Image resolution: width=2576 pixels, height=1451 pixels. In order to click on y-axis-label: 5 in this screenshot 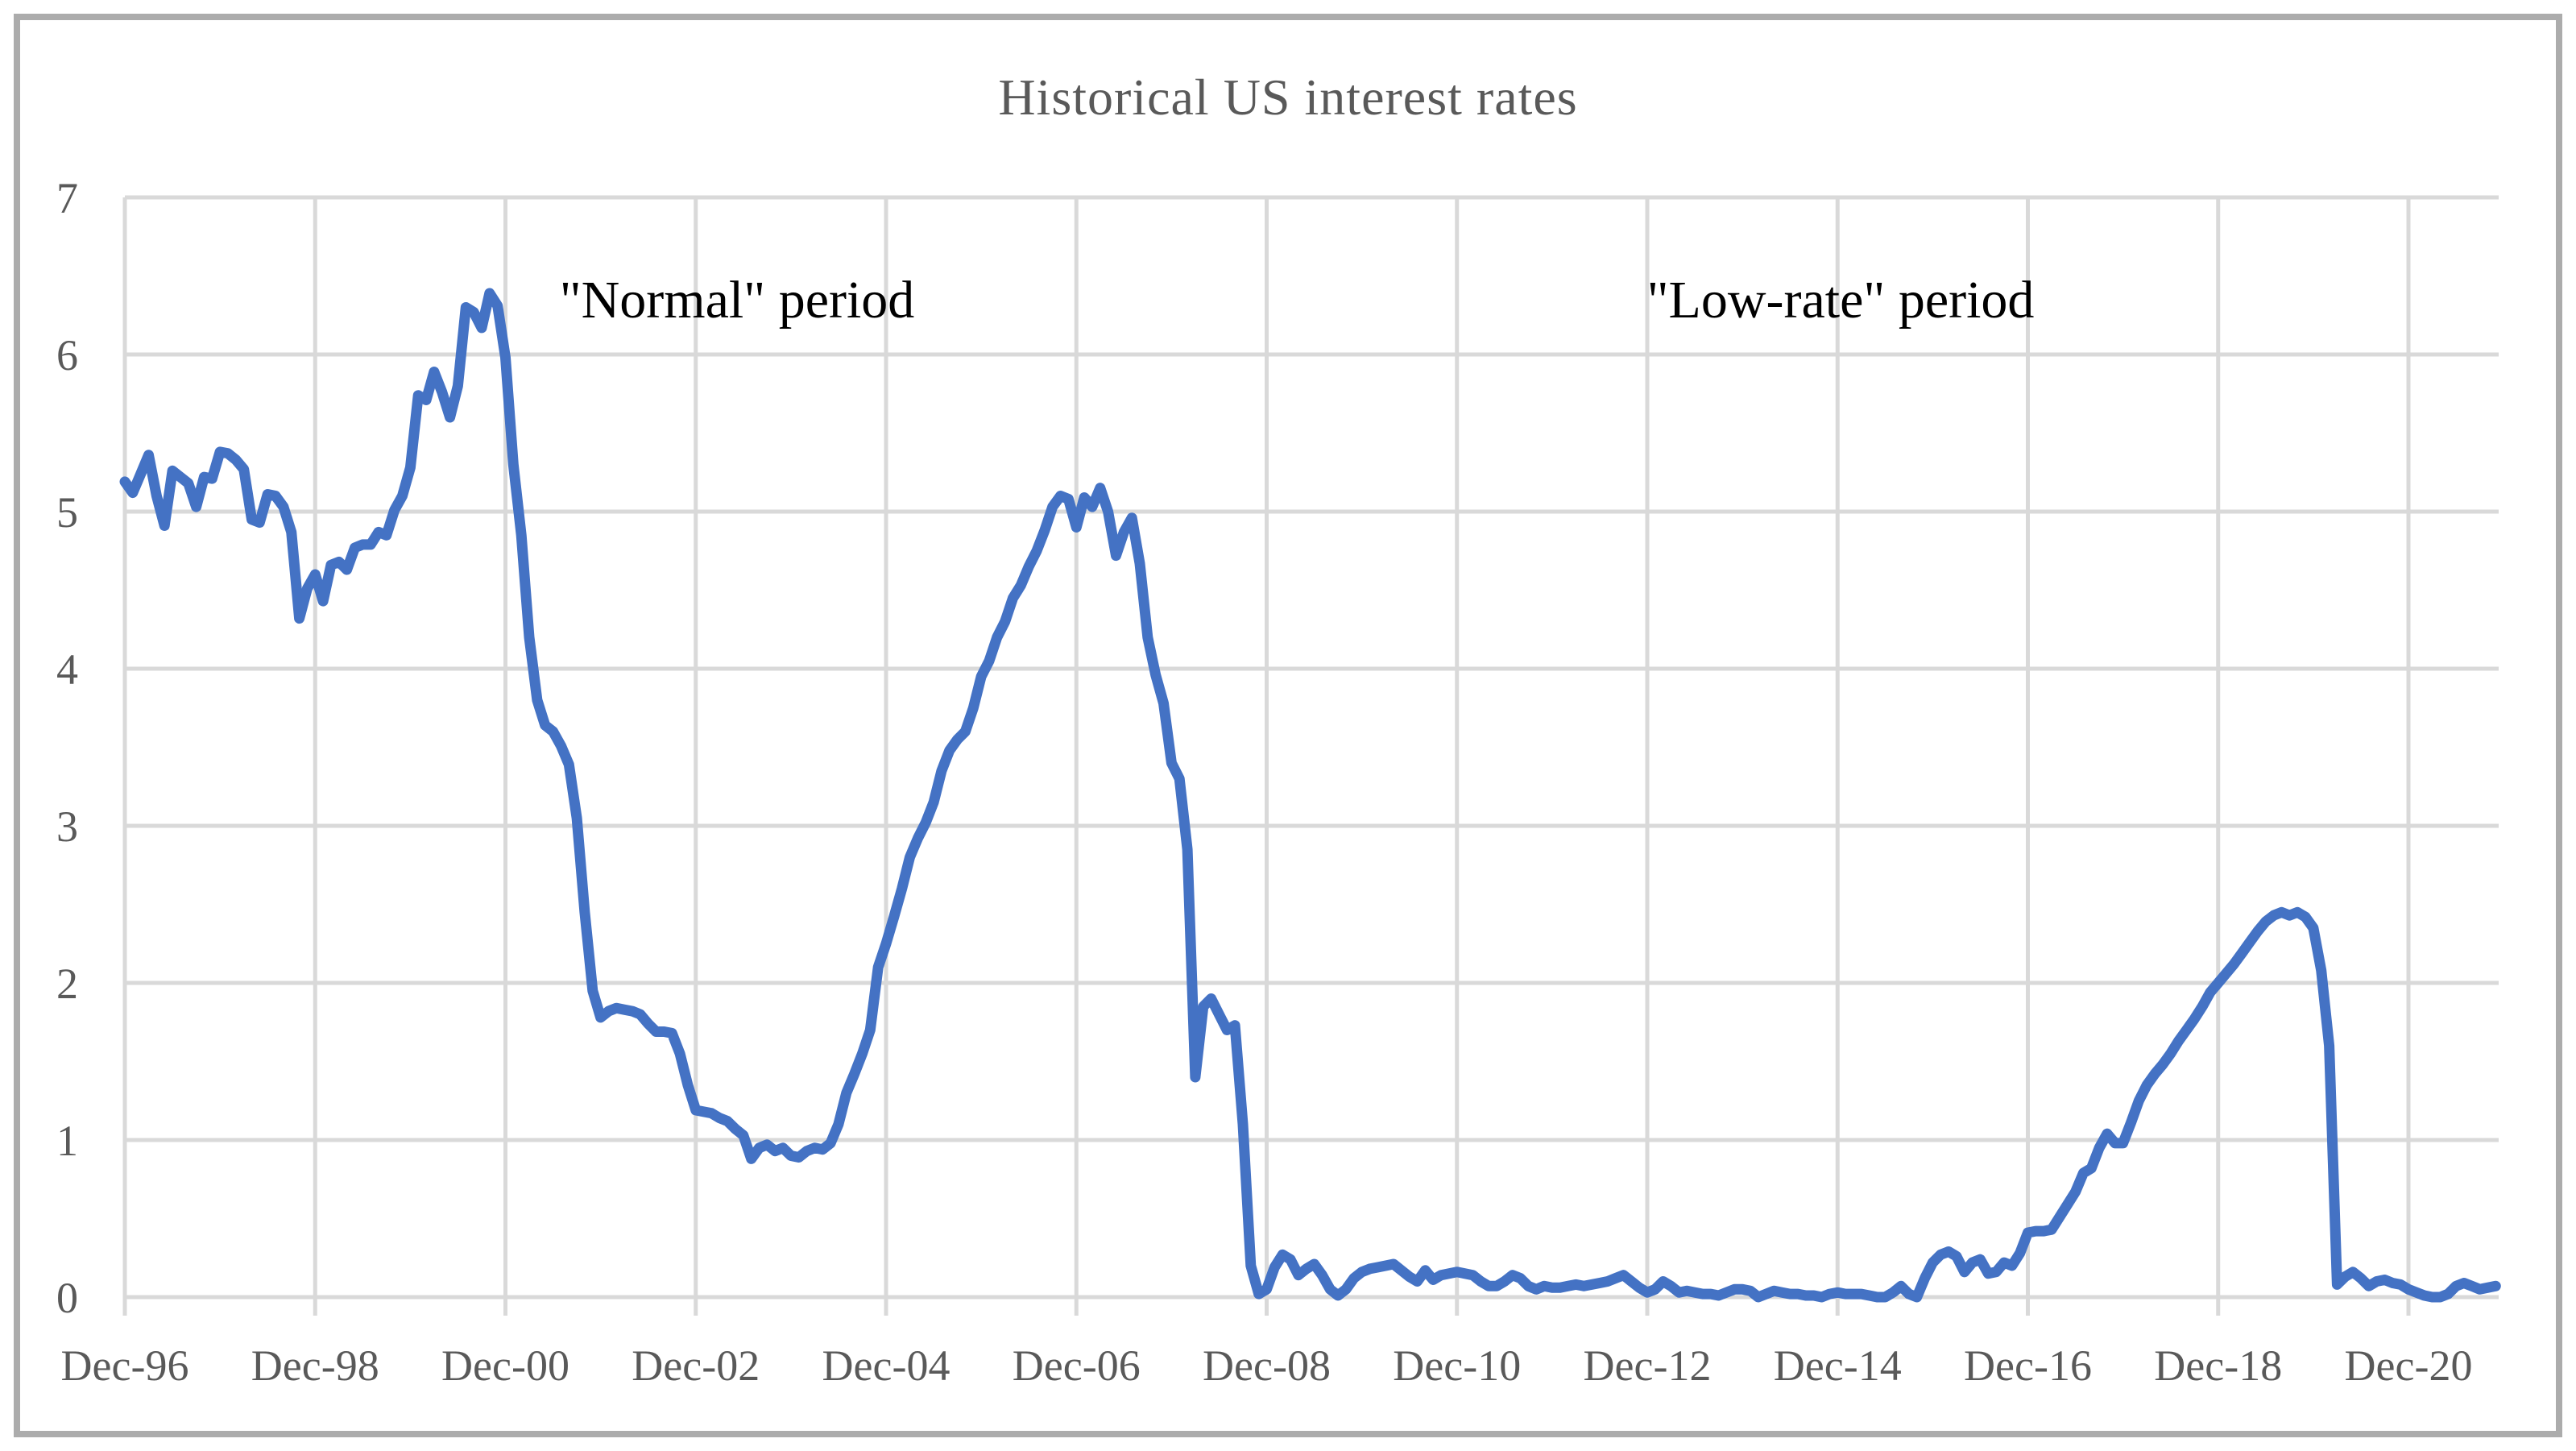, I will do `click(67, 512)`.